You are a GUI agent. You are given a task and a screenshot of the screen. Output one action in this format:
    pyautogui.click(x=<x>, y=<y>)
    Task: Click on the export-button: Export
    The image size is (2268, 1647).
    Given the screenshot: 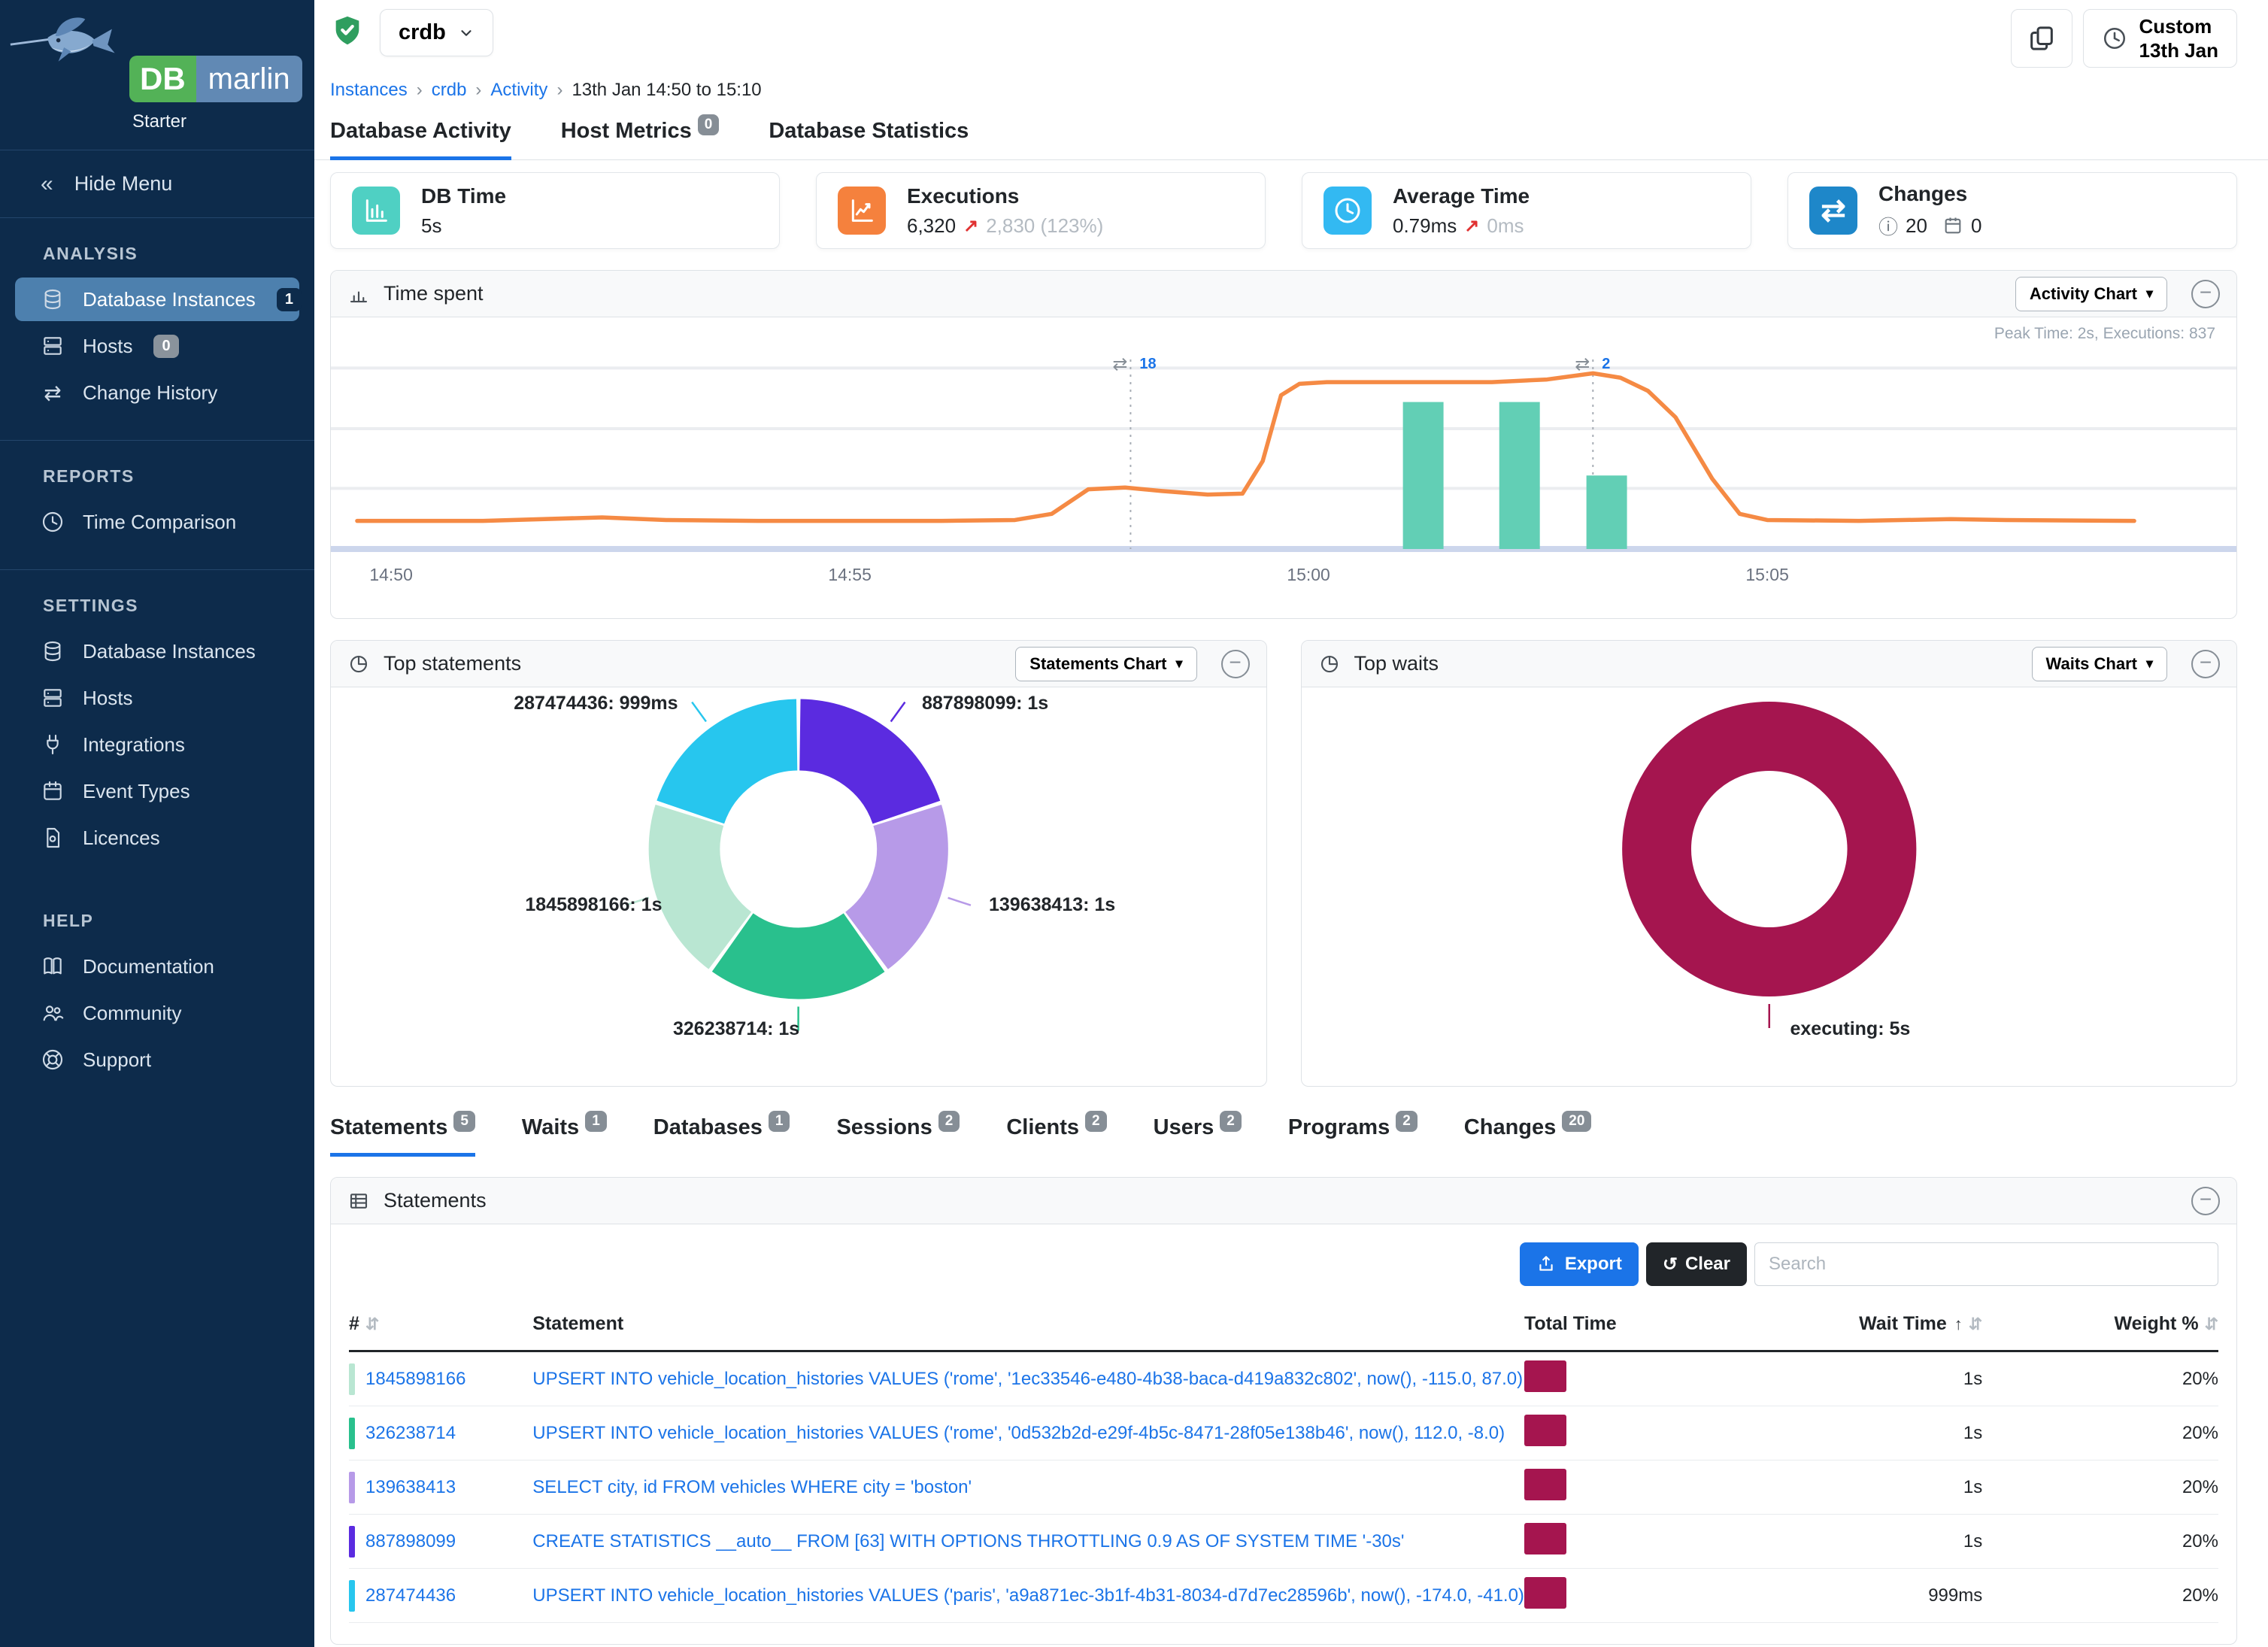 What is the action you would take?
    pyautogui.click(x=1579, y=1264)
    